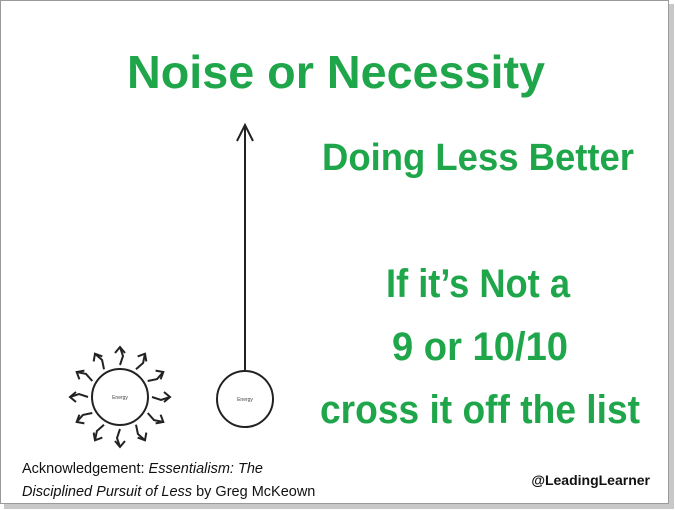 This screenshot has width=675, height=510. Describe the element at coordinates (480, 347) in the screenshot. I see `message-line: 9 or 10/10` at that location.